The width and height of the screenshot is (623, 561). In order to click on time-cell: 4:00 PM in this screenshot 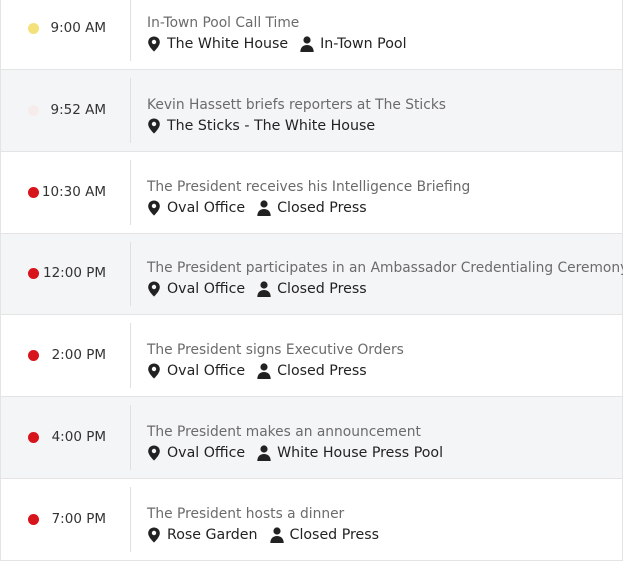, I will do `click(65, 437)`.